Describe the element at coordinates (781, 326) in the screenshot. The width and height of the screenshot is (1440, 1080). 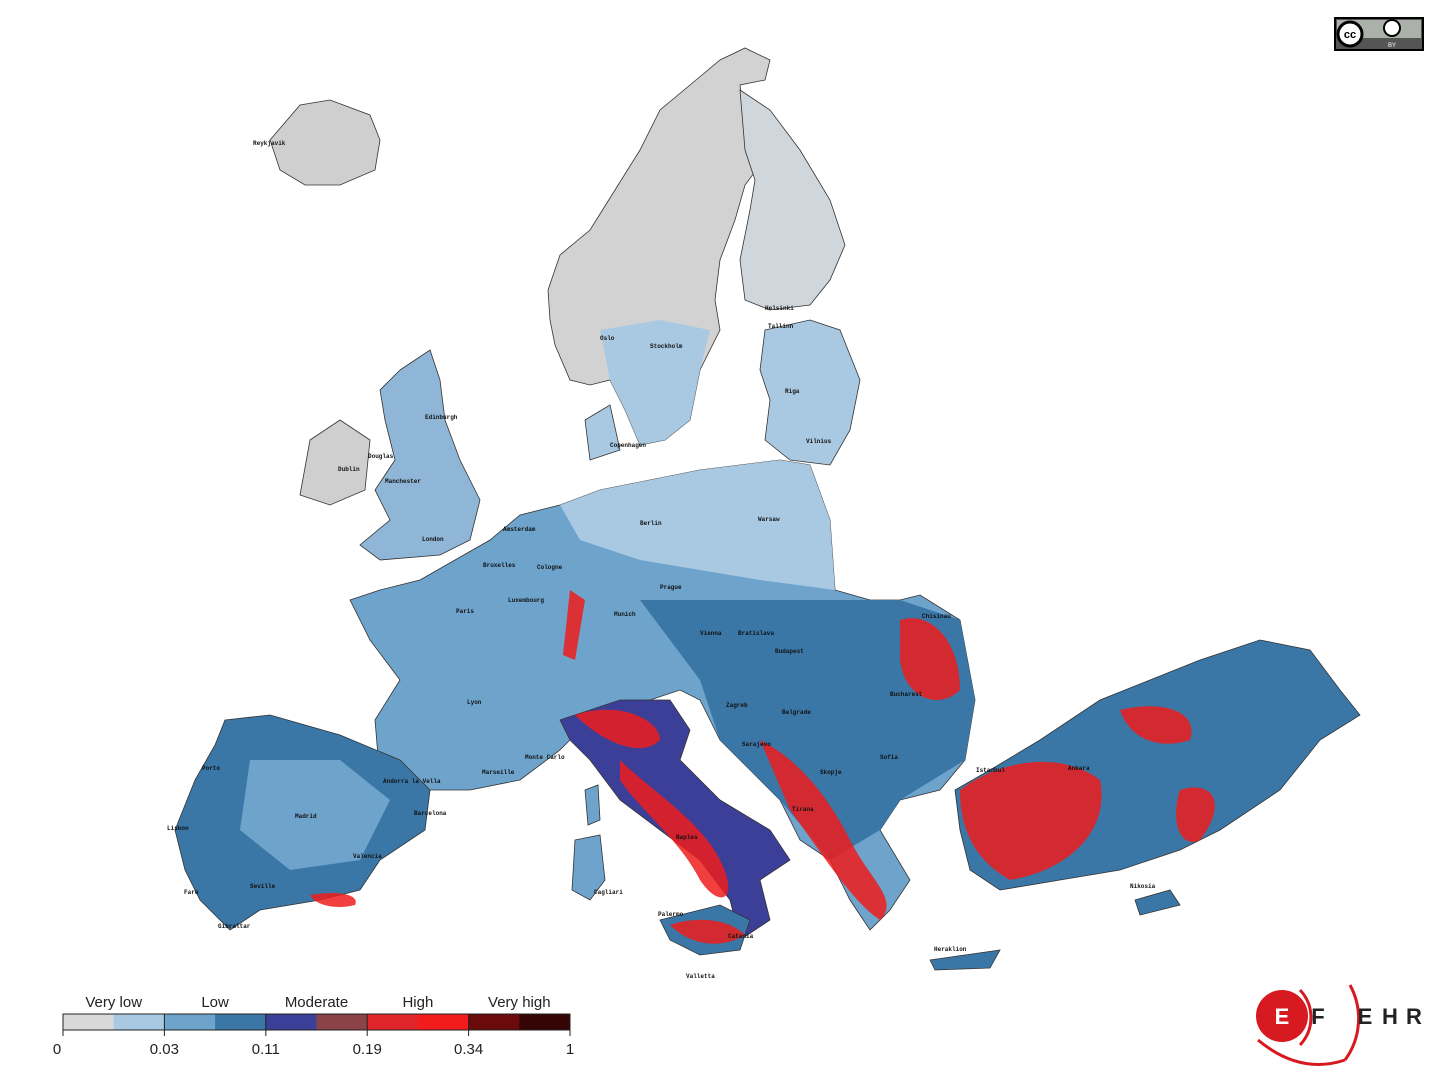
I see `city-label: Tallinn` at that location.